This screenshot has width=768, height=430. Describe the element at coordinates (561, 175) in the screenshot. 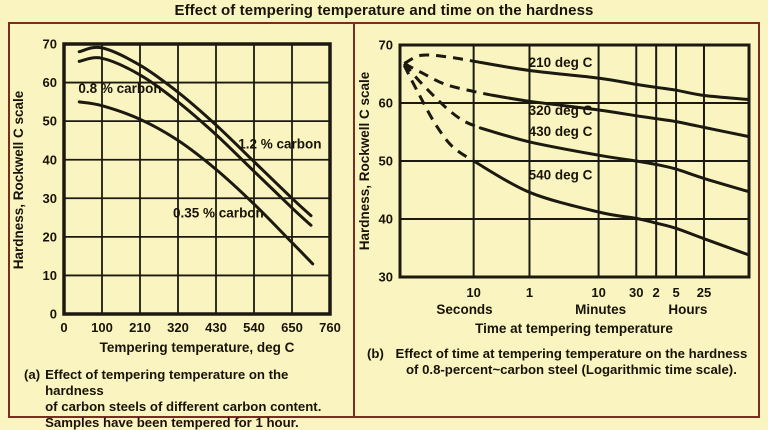

I see `curve-label: 540 deg C` at that location.